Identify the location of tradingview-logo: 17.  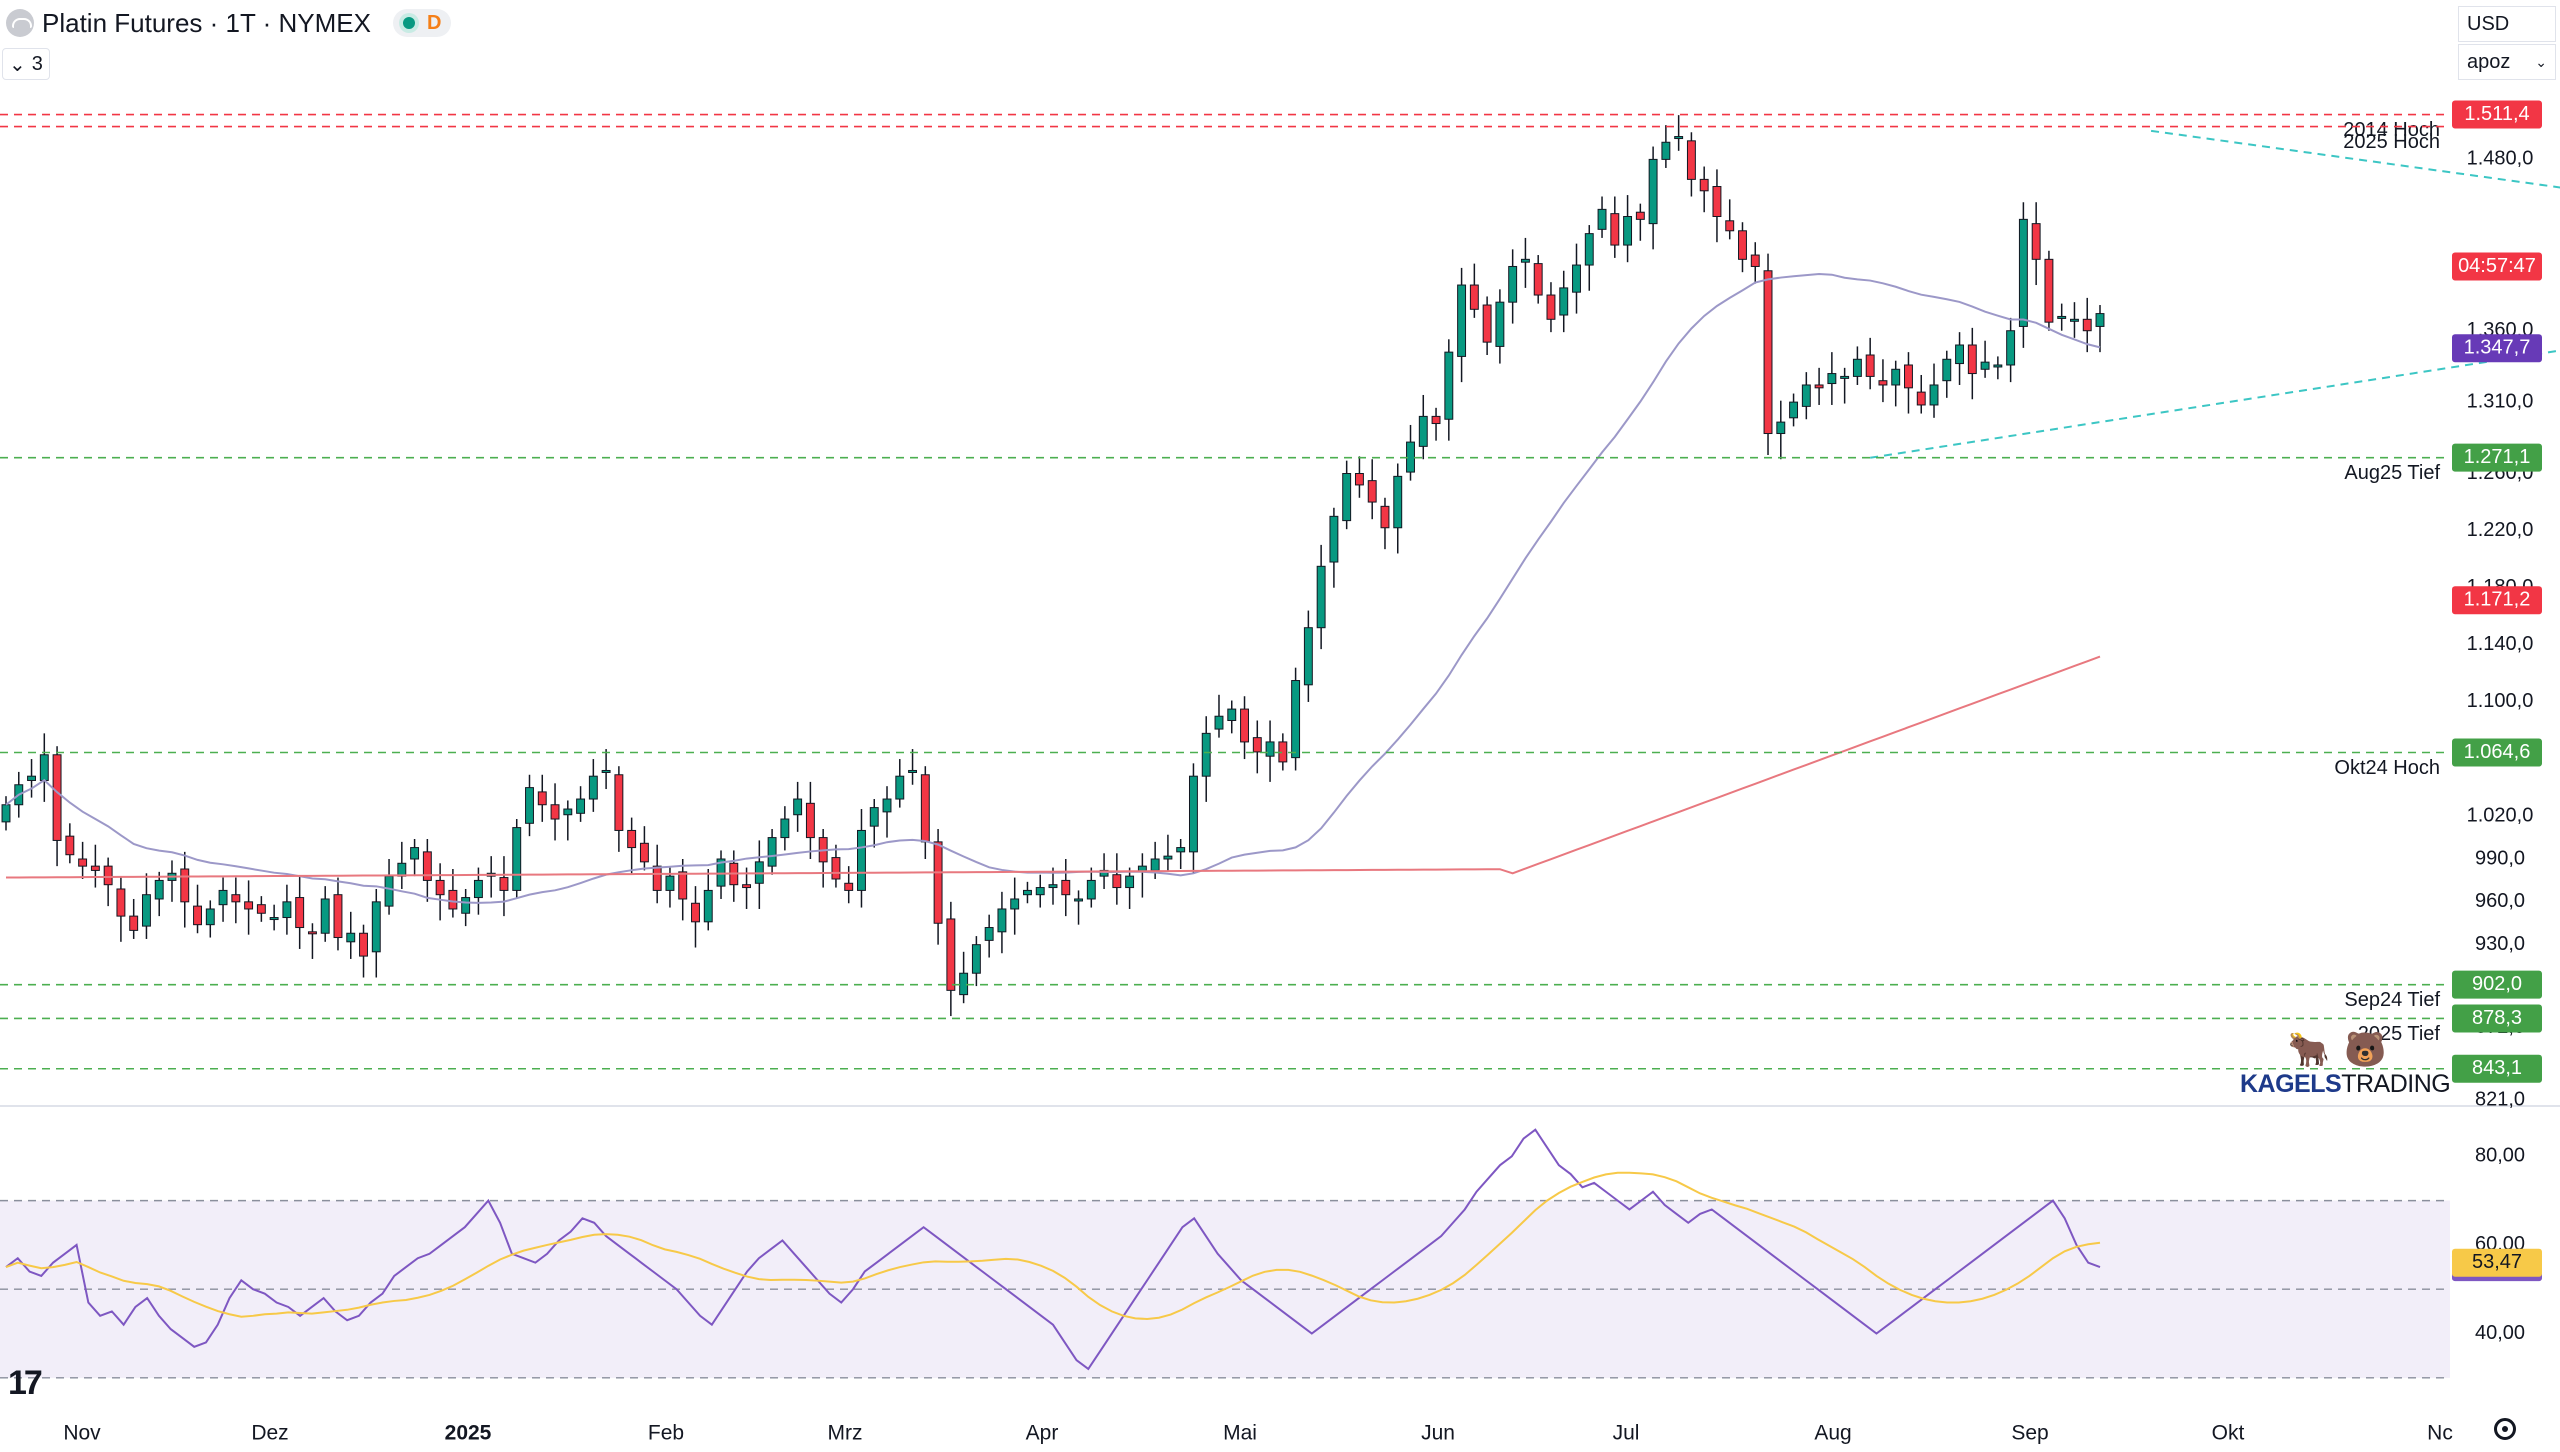
(25, 1383).